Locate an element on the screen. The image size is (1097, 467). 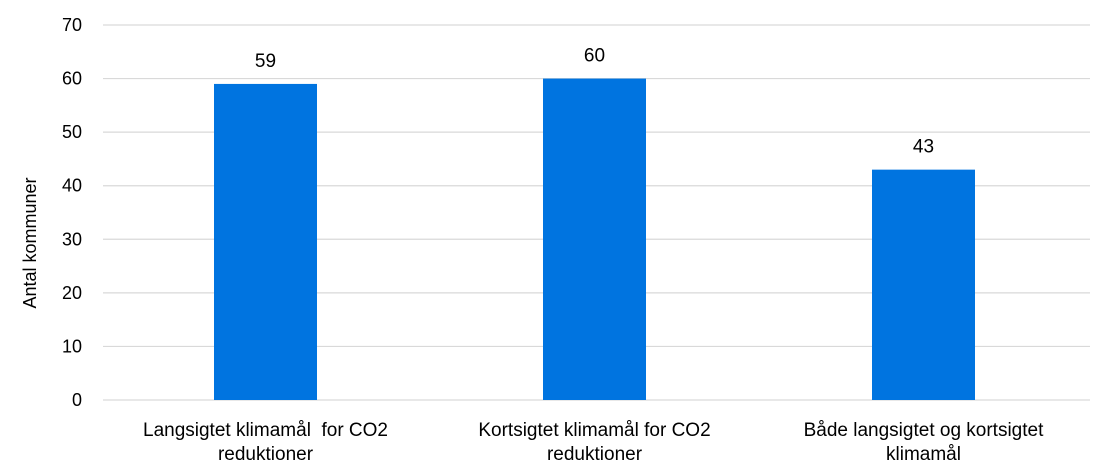
y-tick-label: 0 is located at coordinates (77, 400).